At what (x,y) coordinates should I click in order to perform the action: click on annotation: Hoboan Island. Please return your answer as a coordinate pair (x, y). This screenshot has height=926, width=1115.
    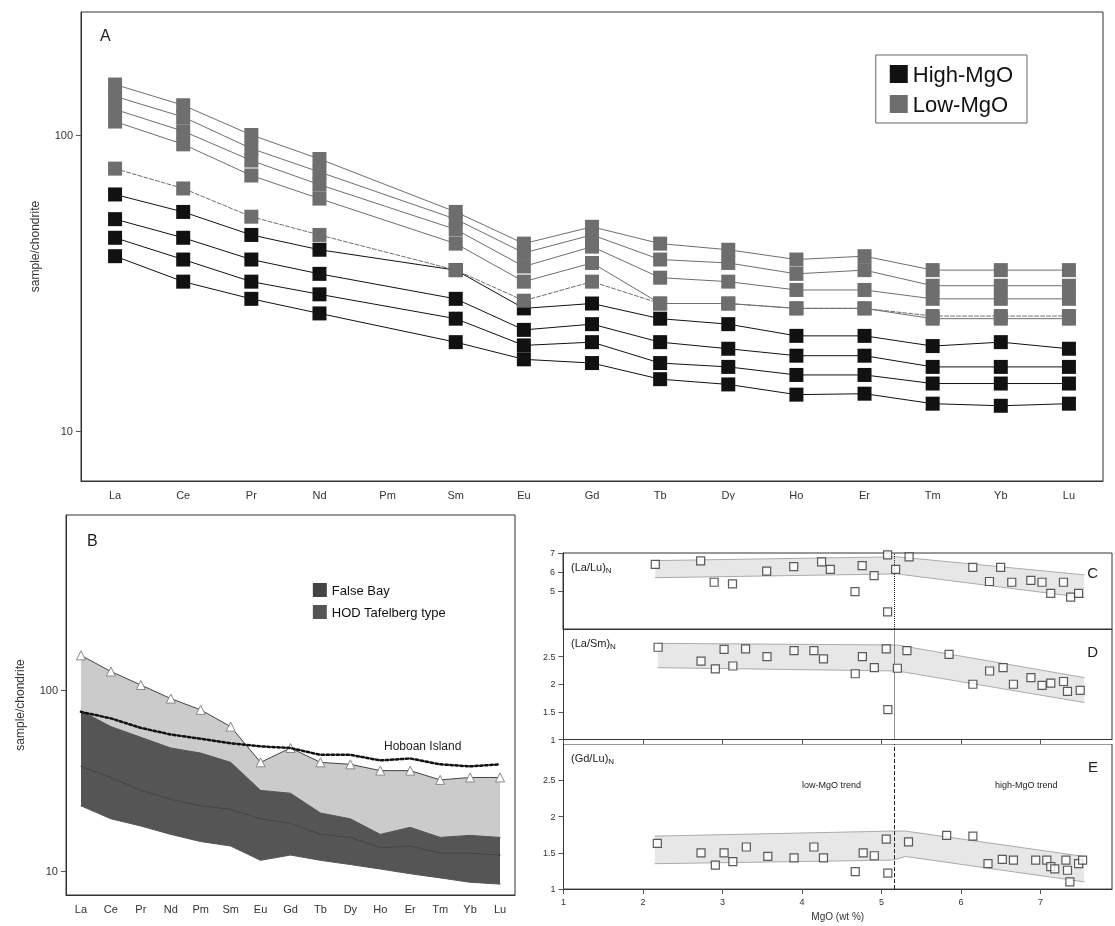
    Looking at the image, I should click on (423, 746).